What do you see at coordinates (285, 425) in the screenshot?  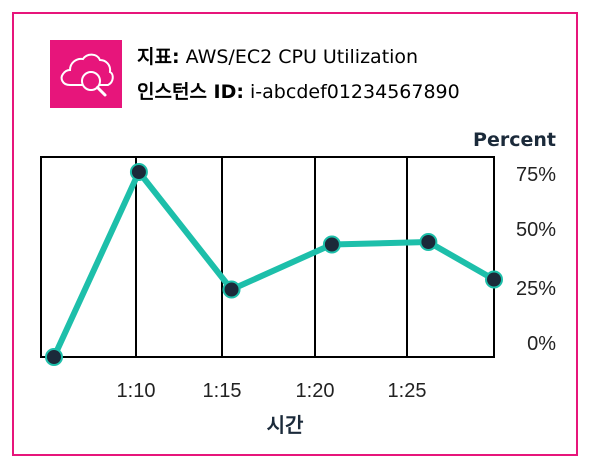 I see `x-axis-title: 시간` at bounding box center [285, 425].